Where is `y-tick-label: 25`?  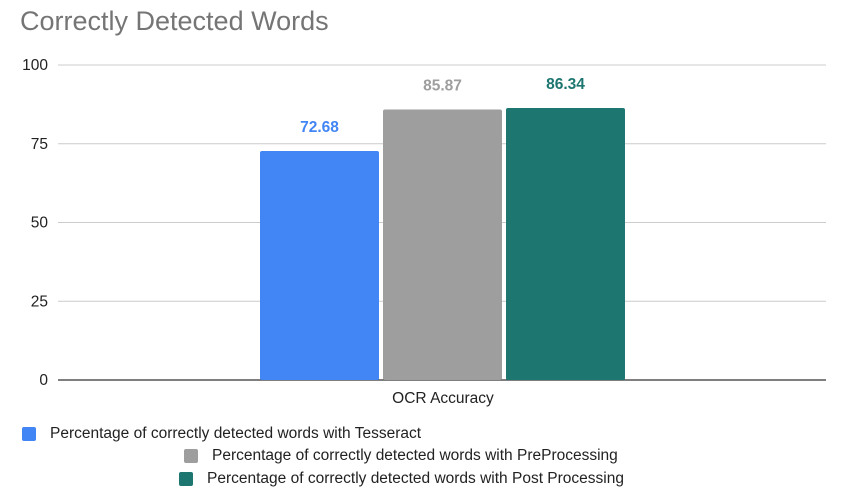 y-tick-label: 25 is located at coordinates (39, 301).